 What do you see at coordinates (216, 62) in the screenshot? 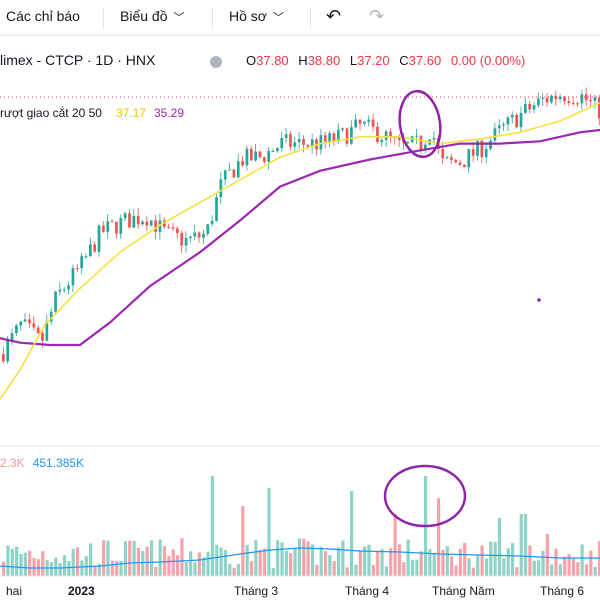
I see `visibility-icon` at bounding box center [216, 62].